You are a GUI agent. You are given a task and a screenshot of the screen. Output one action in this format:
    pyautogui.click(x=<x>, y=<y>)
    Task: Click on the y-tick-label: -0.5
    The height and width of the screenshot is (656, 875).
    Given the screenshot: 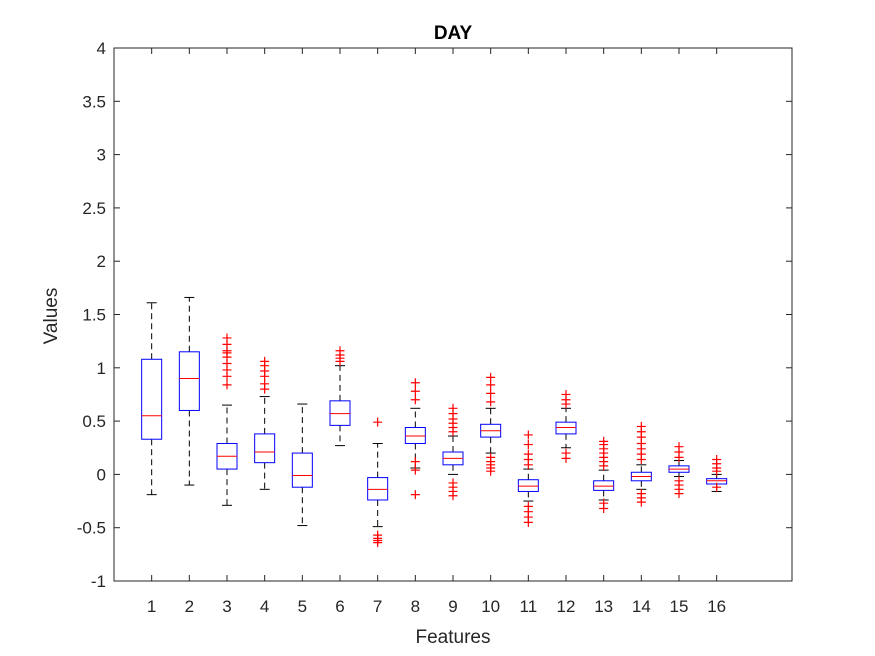 What is the action you would take?
    pyautogui.click(x=91, y=528)
    